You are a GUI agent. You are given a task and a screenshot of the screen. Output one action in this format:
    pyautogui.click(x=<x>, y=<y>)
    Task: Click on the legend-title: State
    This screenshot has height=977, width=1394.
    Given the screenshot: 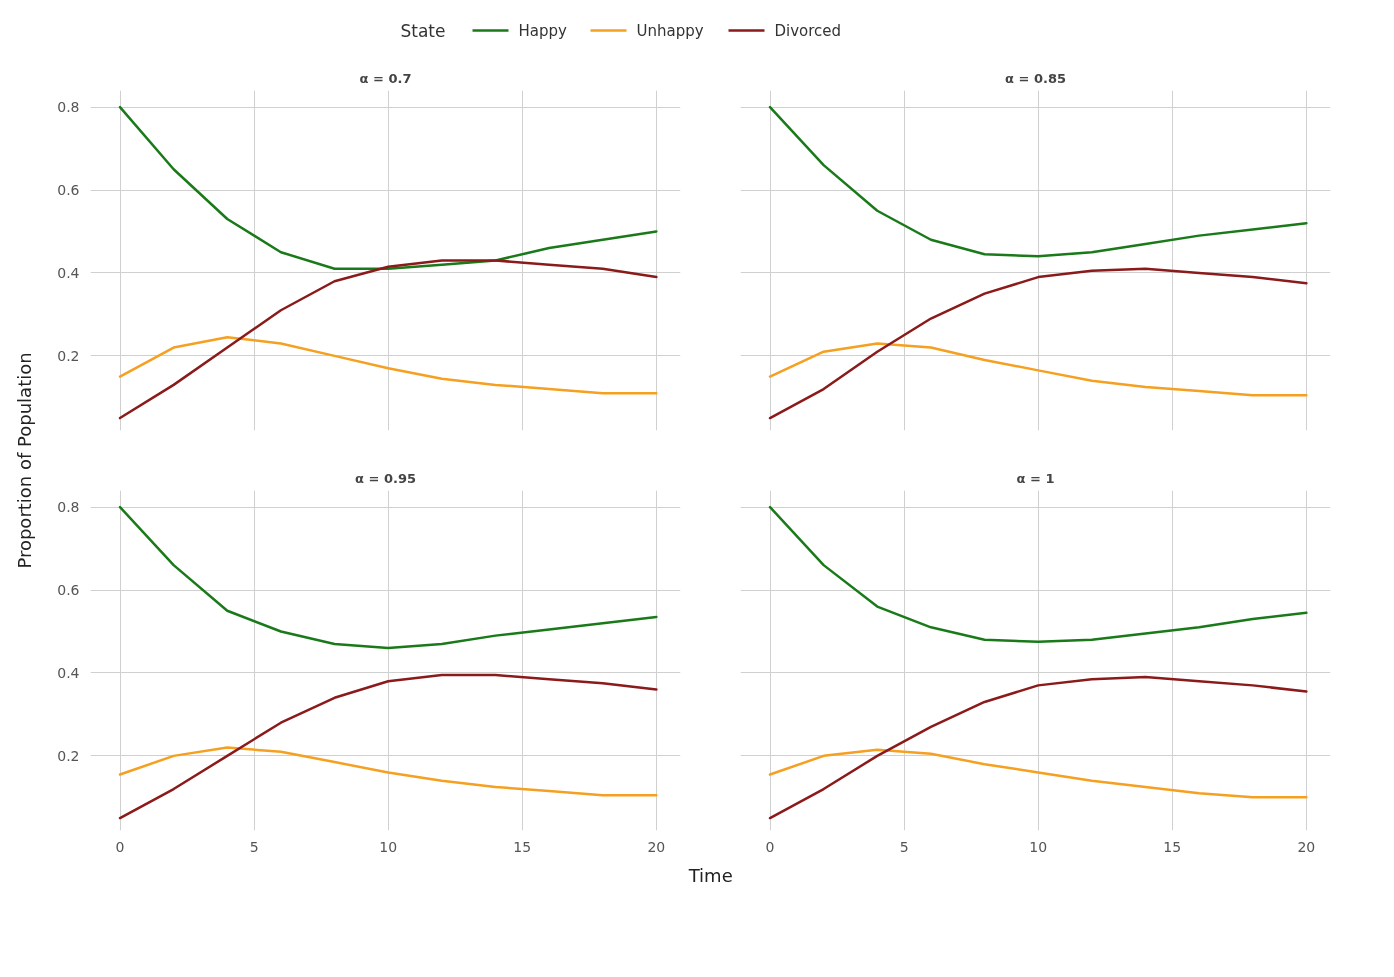 What is the action you would take?
    pyautogui.click(x=423, y=30)
    